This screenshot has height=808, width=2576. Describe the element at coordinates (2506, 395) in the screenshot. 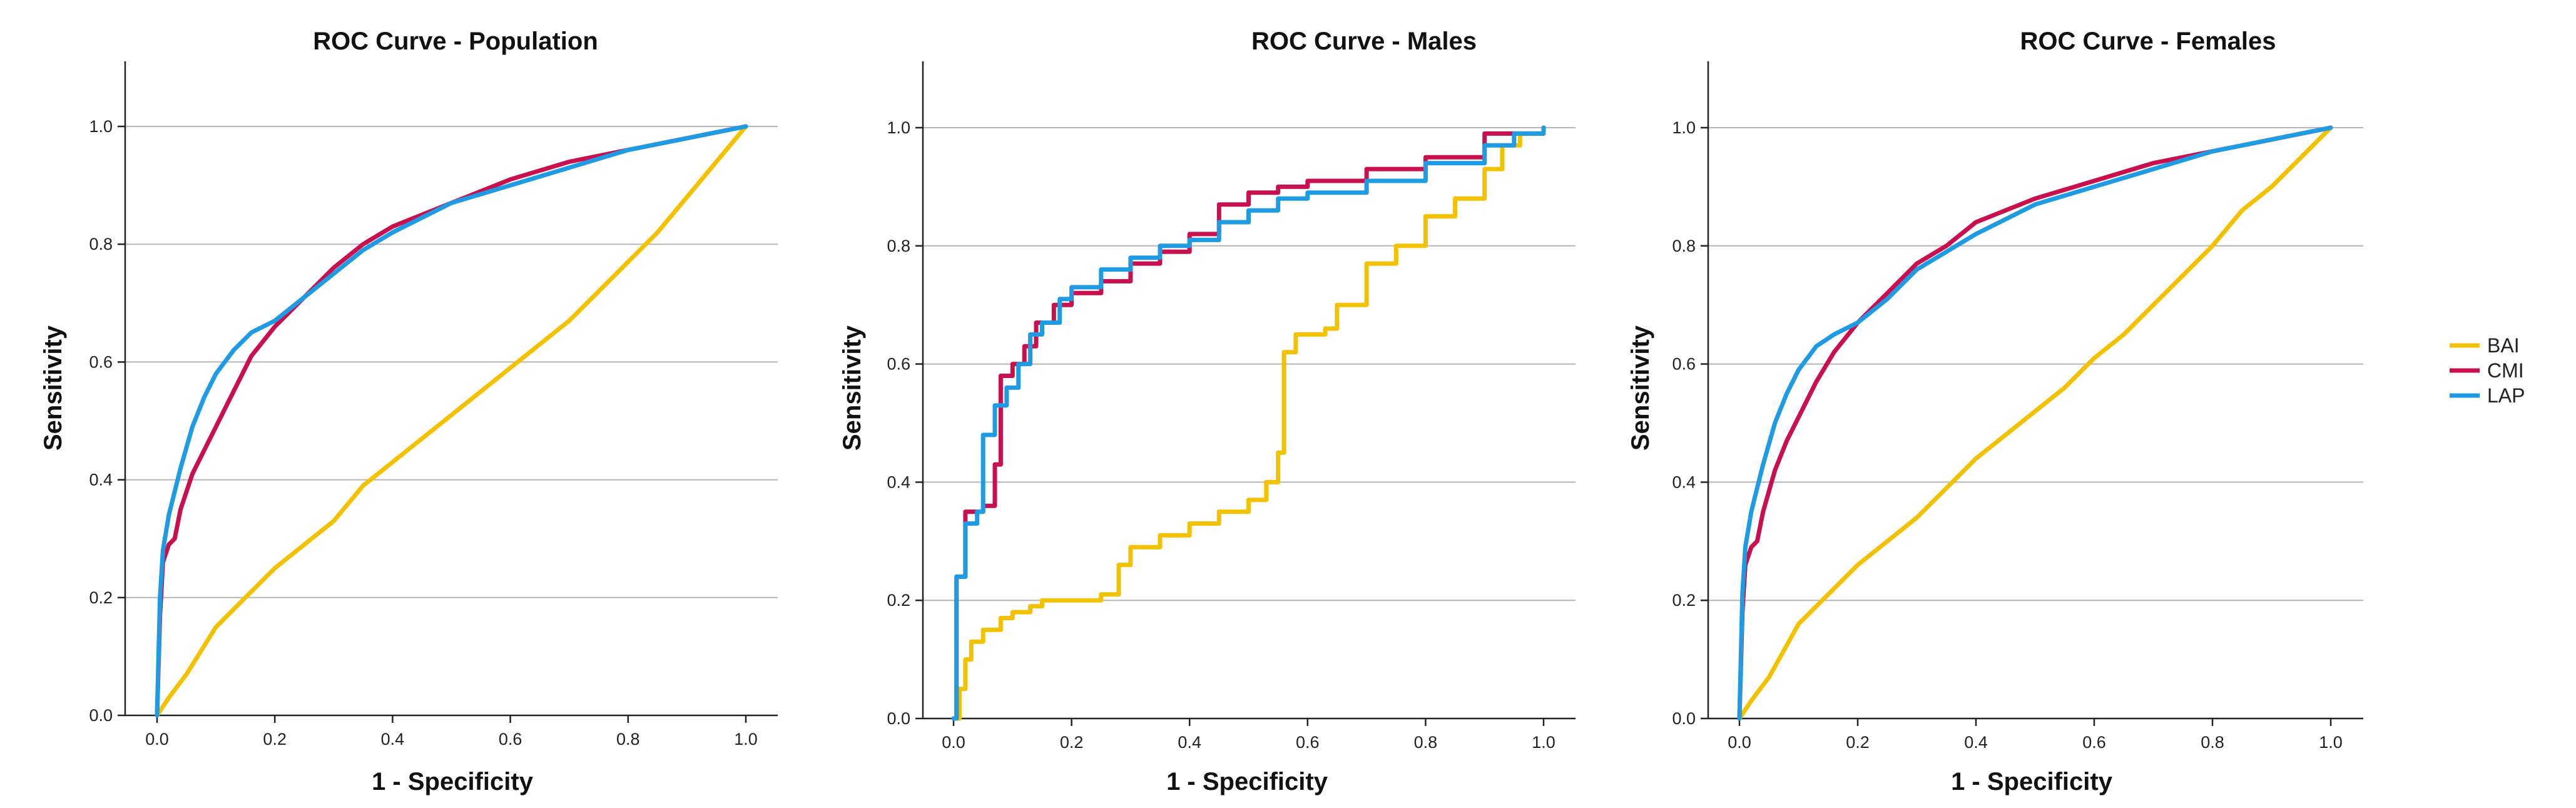

I see `legend-label-lap: LAP` at that location.